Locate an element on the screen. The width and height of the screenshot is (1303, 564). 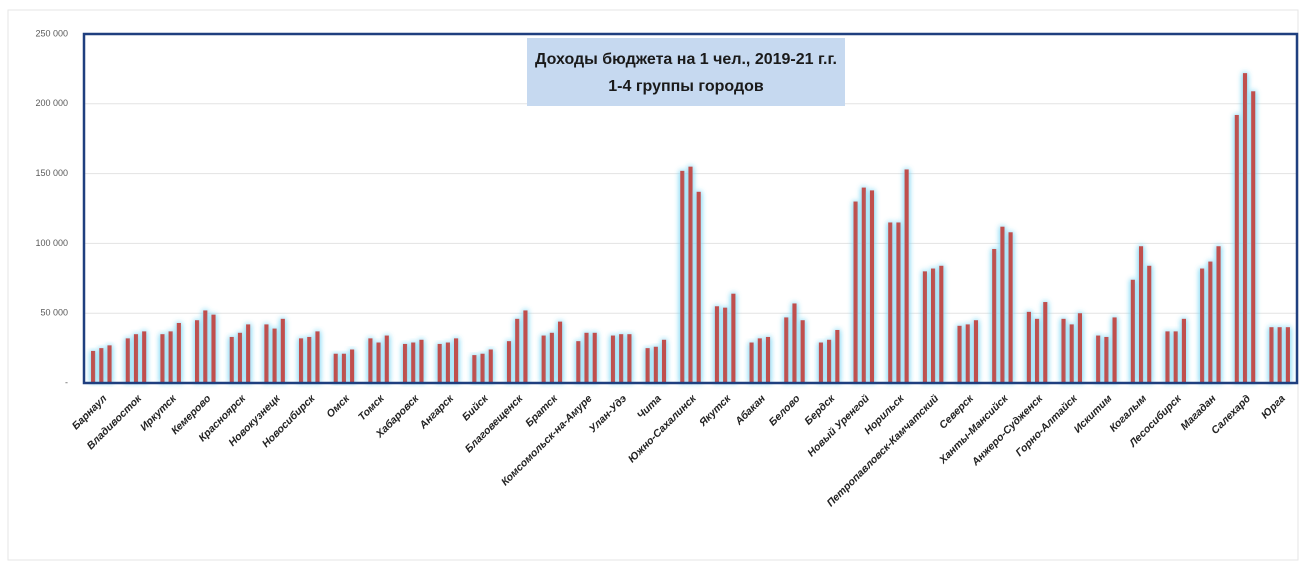
x-tick-label: Чита is located at coordinates (649, 406).